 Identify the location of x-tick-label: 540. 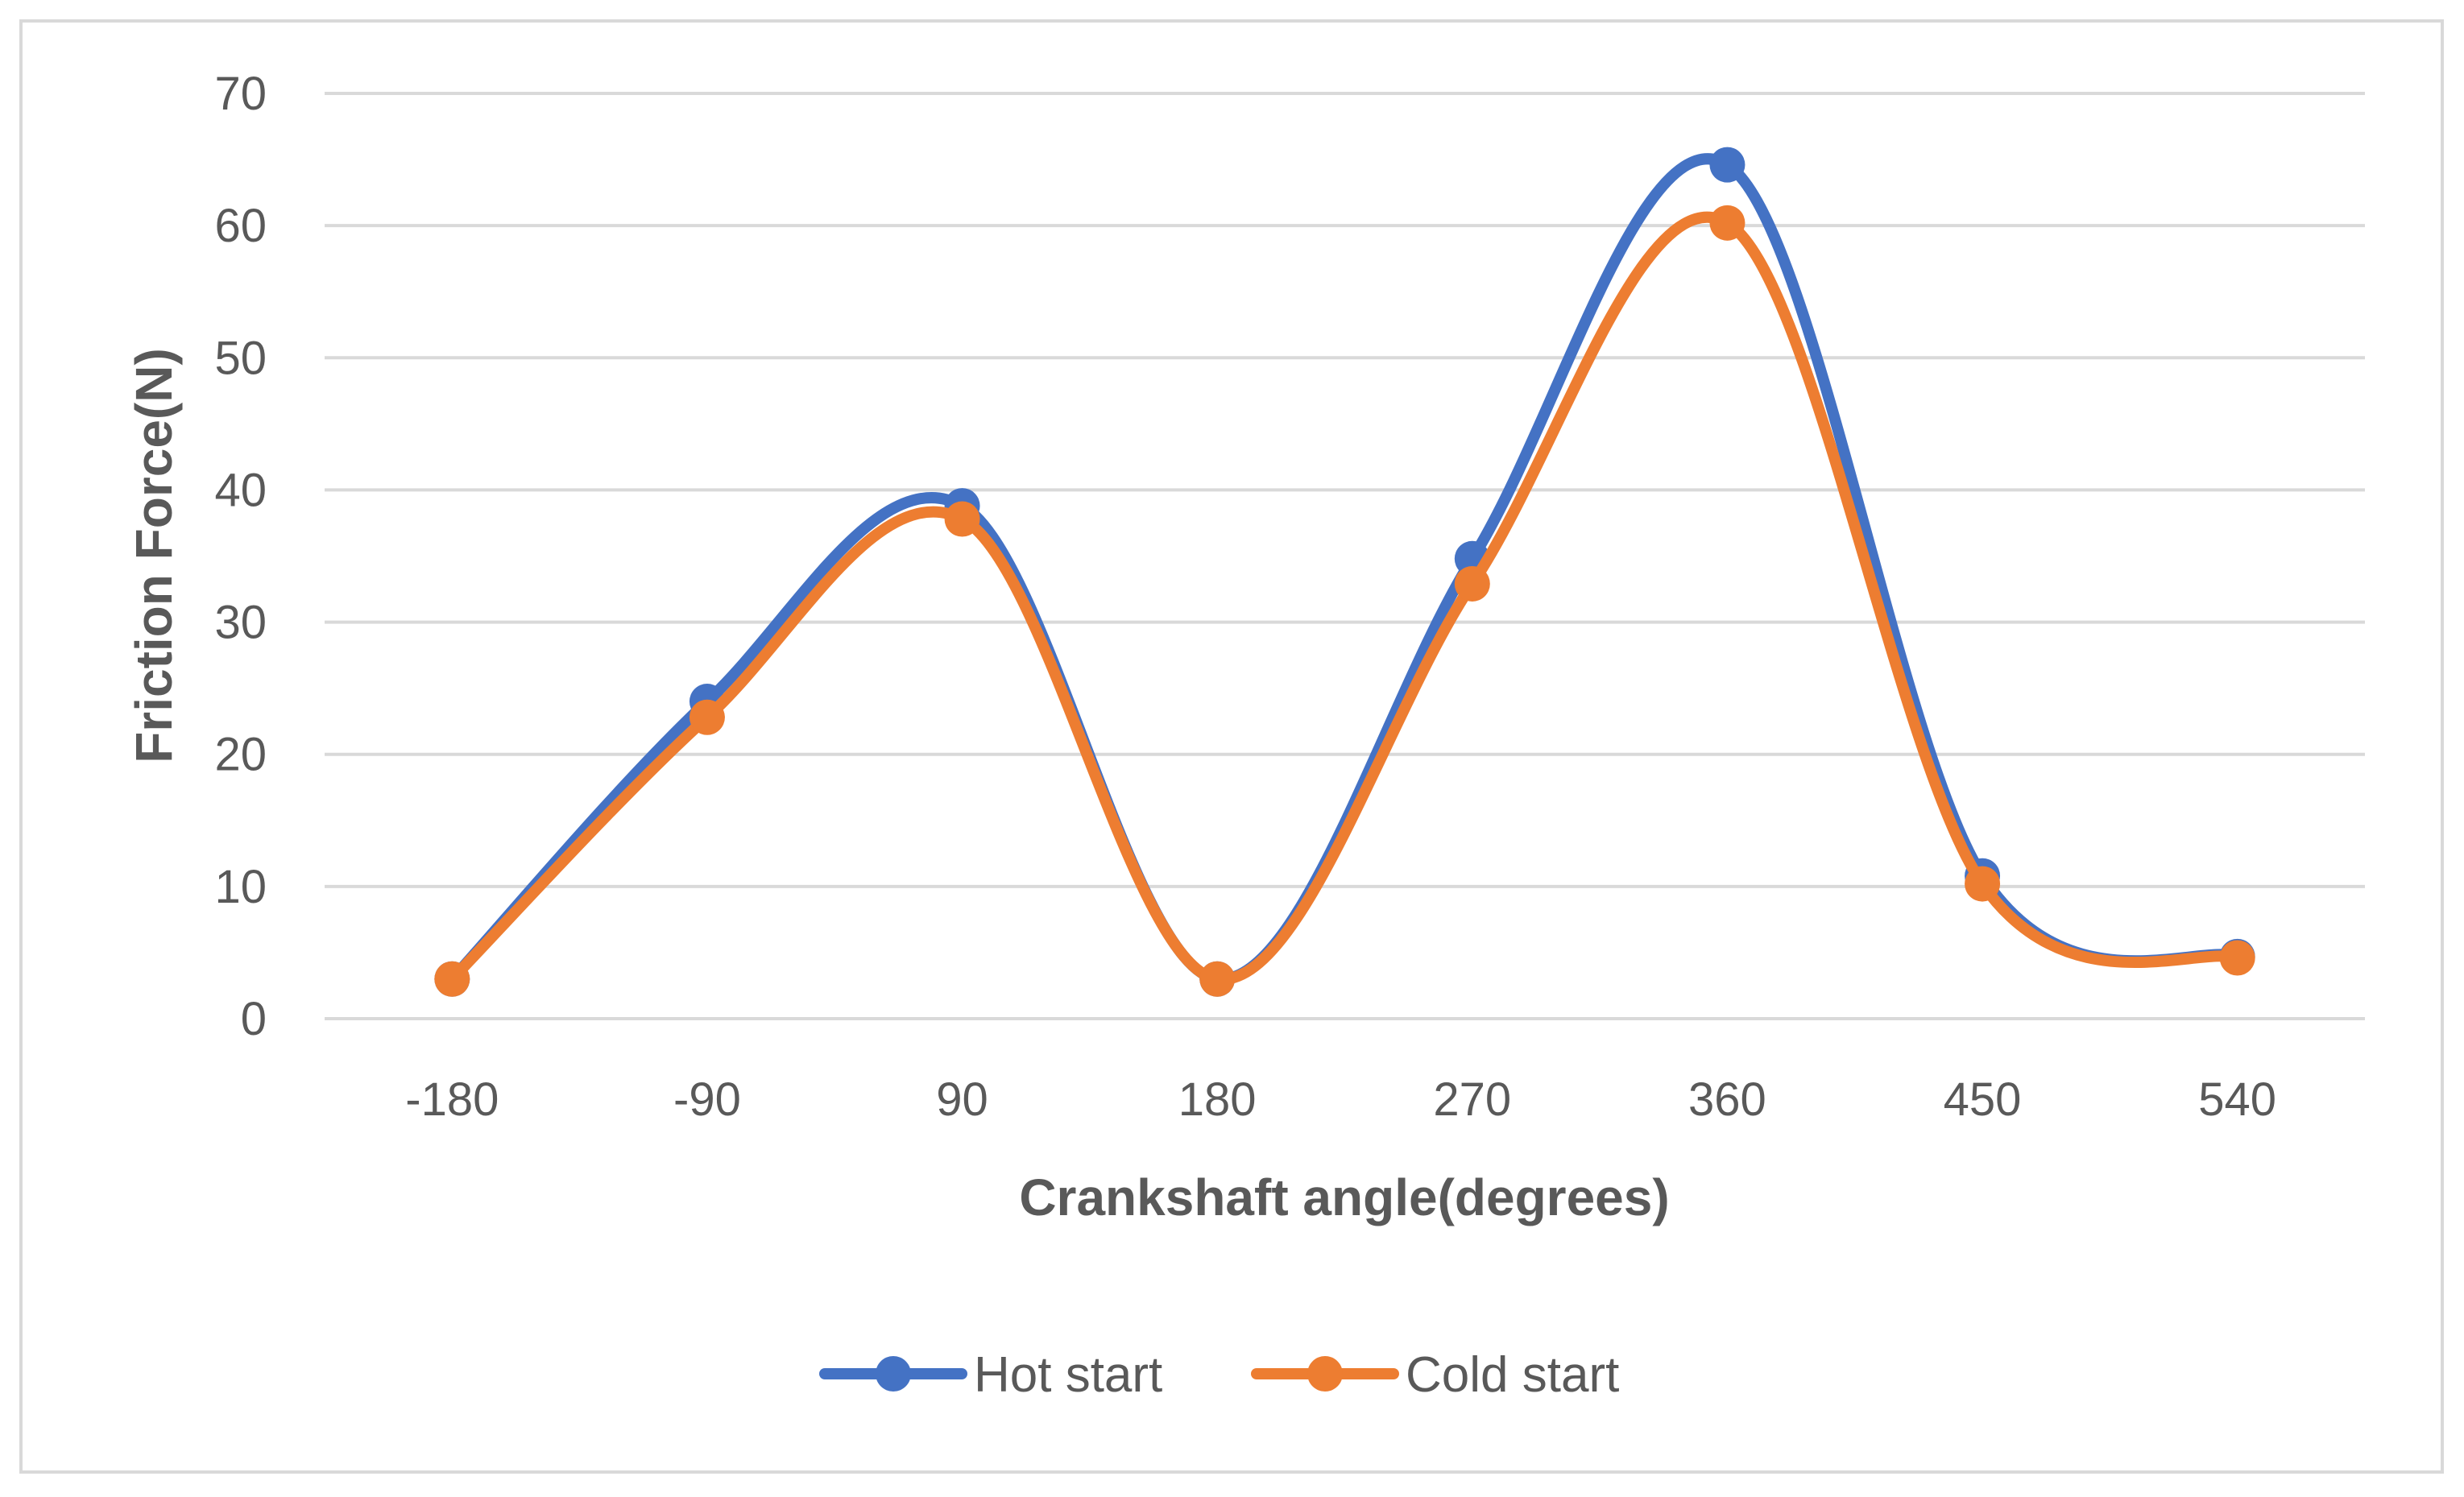
(2237, 1099).